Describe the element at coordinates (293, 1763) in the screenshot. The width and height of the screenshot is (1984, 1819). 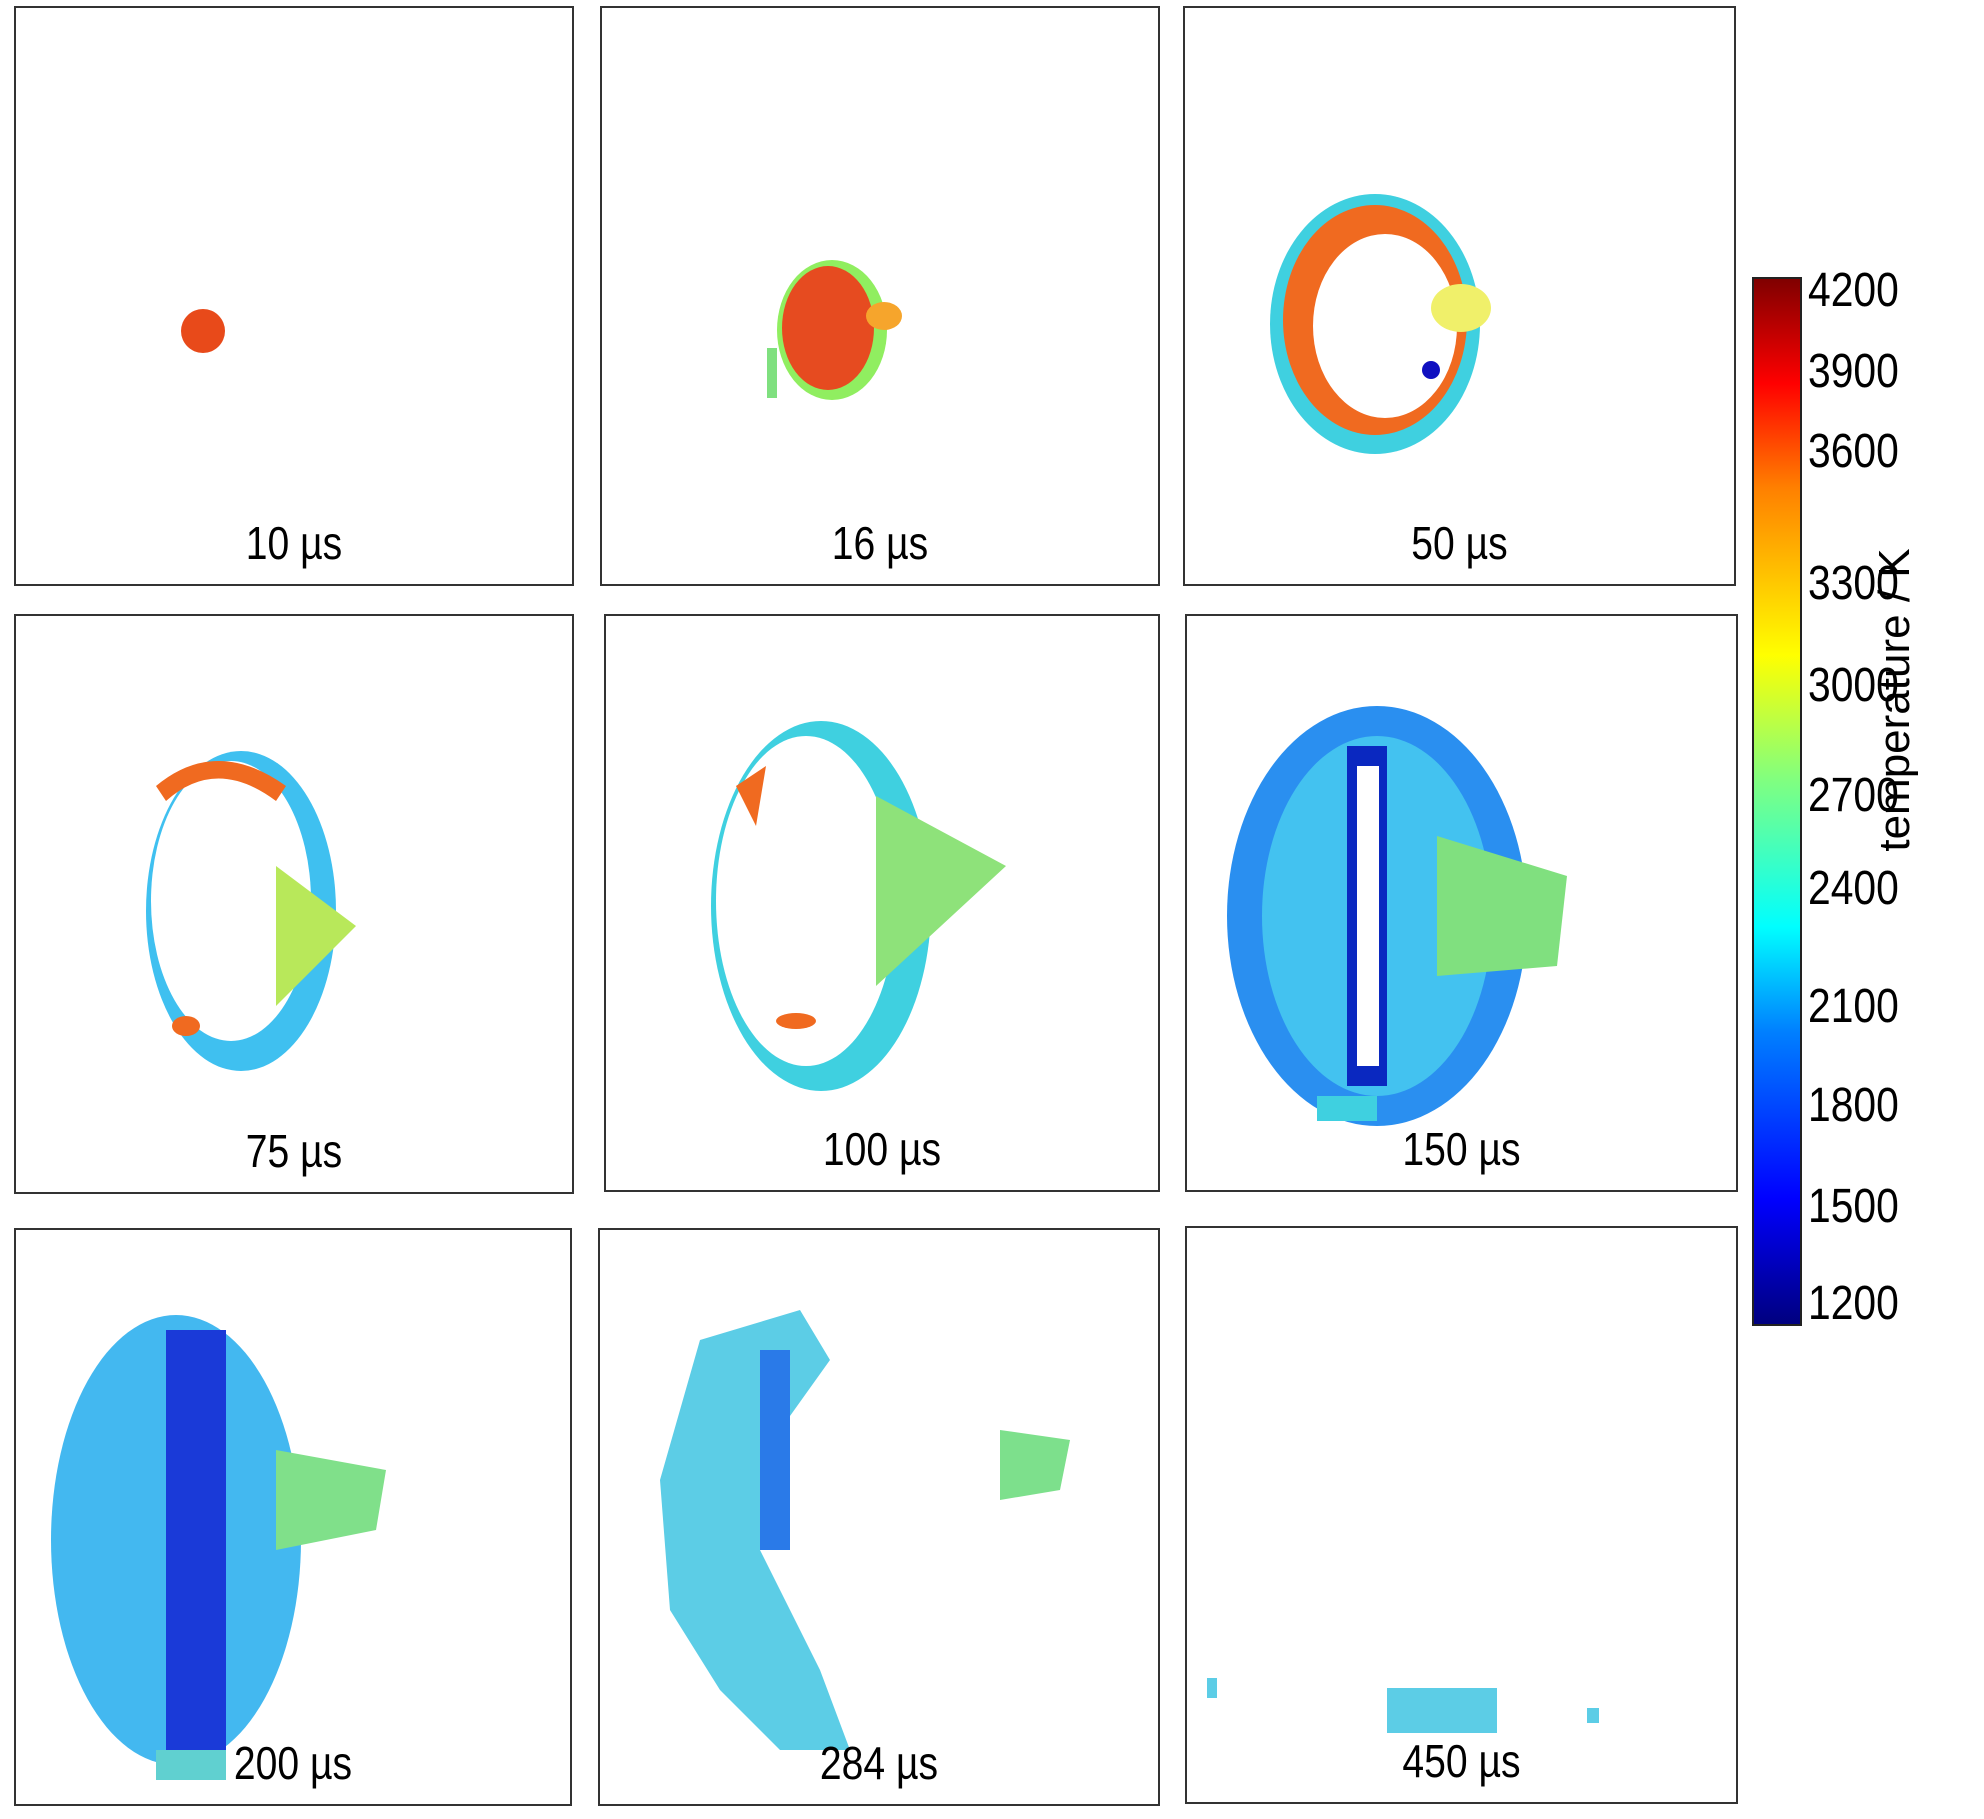
I see `panel-time-label: 200 µs` at that location.